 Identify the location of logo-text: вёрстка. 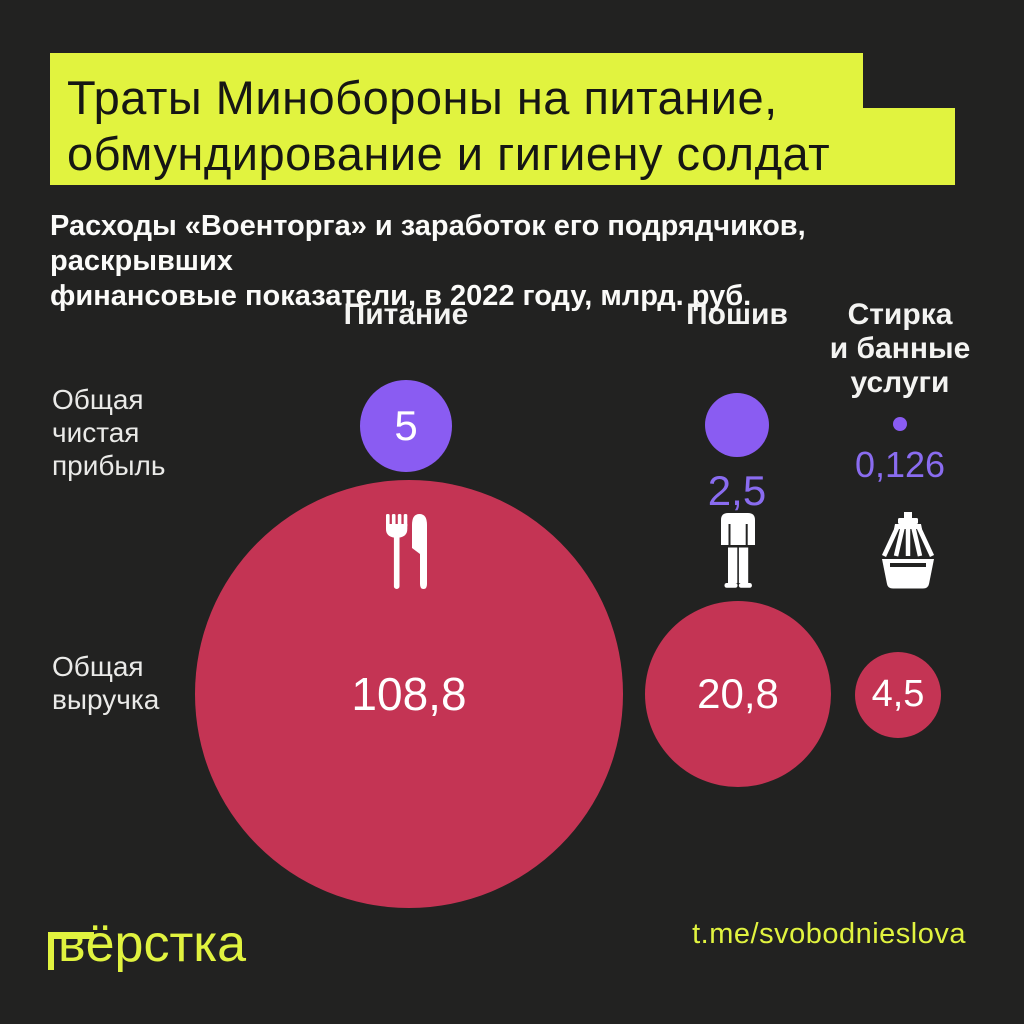
(152, 944).